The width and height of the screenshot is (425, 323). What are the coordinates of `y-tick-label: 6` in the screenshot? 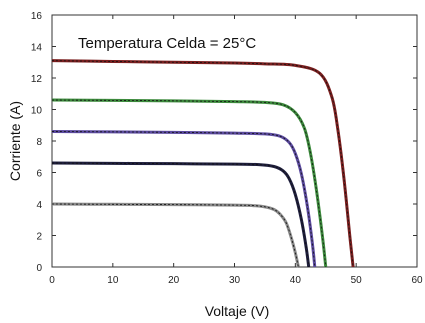 It's located at (39, 174).